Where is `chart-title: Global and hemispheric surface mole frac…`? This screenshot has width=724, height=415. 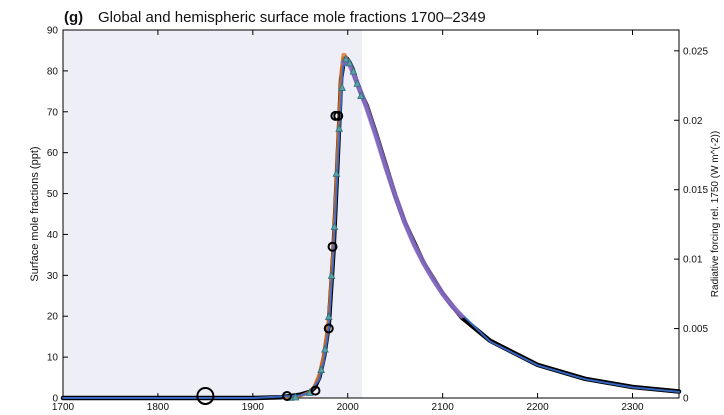
chart-title: Global and hemispheric surface mole frac… is located at coordinates (292, 17).